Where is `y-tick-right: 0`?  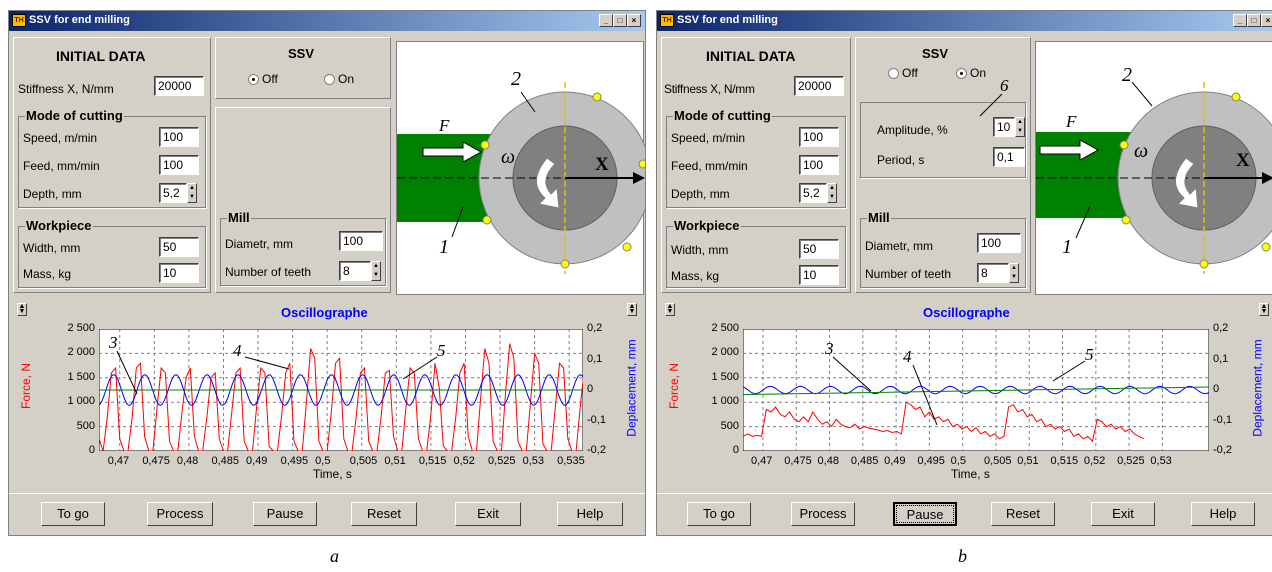
y-tick-right: 0 is located at coordinates (1216, 389).